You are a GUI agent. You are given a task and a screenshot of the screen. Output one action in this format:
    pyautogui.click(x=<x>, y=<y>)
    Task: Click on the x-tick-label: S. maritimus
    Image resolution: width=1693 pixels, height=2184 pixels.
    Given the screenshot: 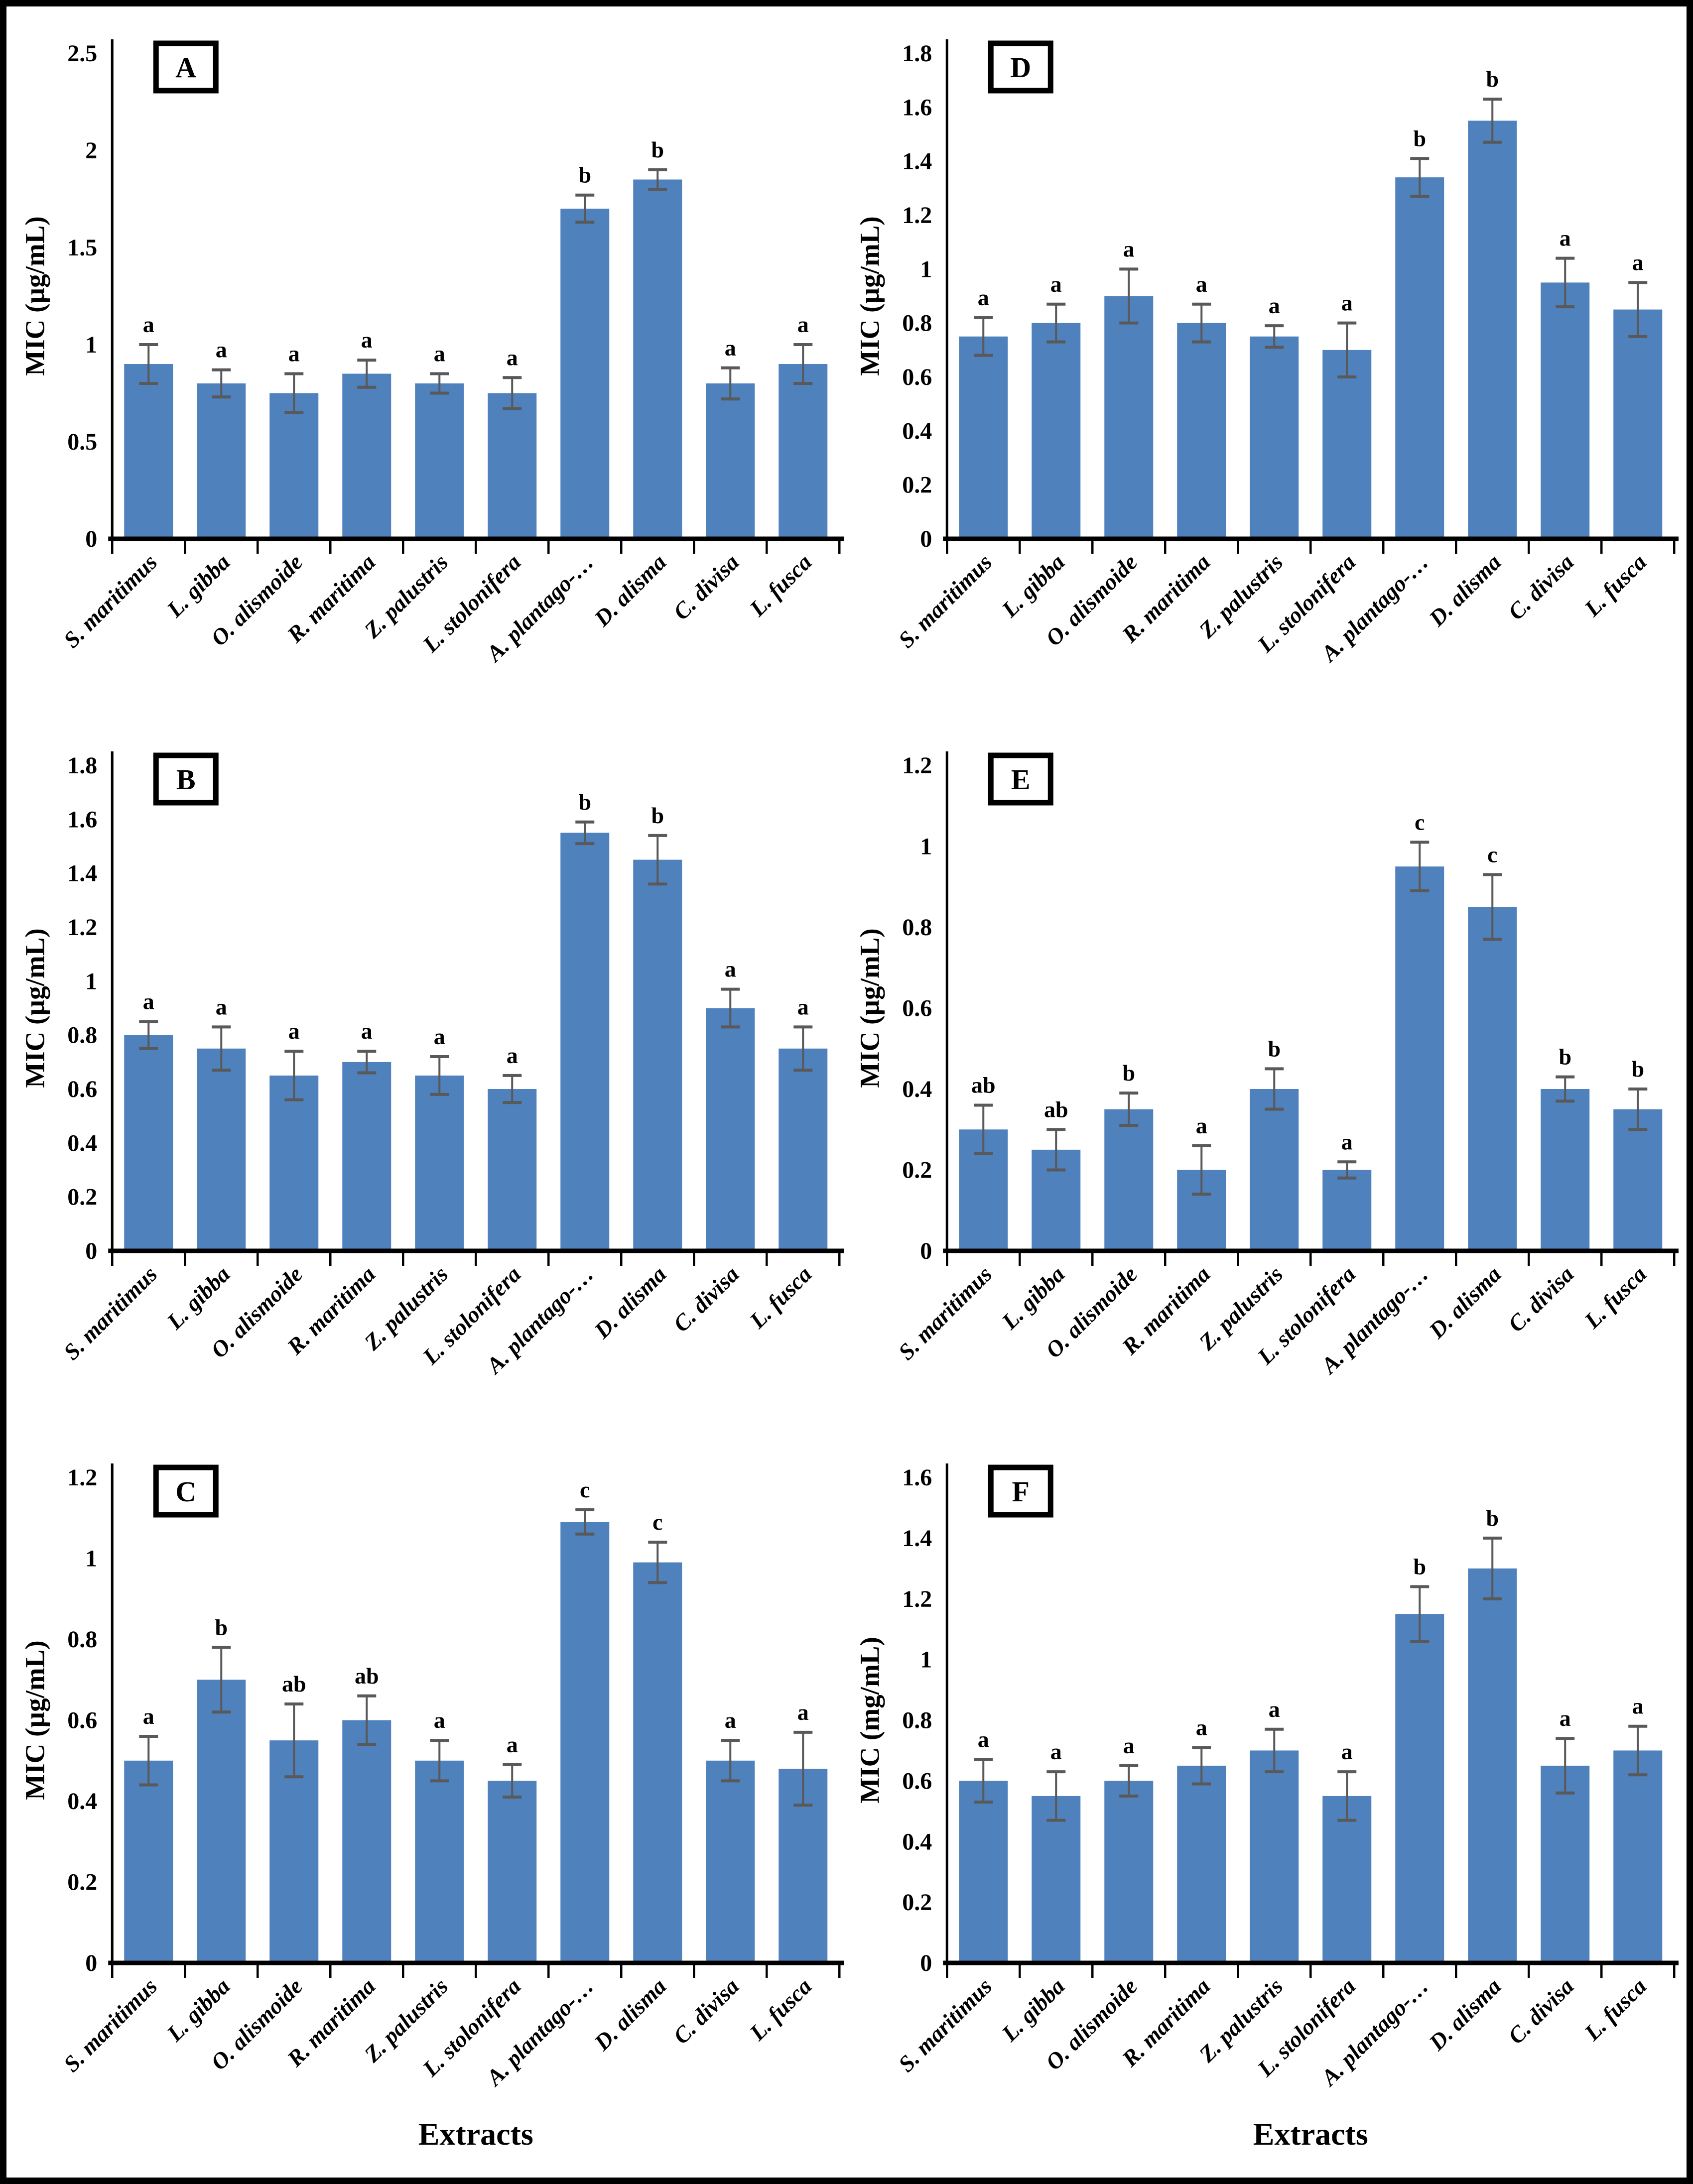 What is the action you would take?
    pyautogui.click(x=111, y=2025)
    